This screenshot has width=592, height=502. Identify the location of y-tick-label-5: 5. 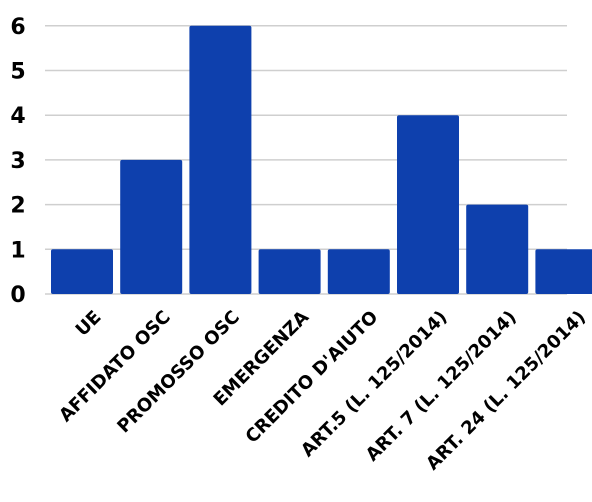
(17, 72).